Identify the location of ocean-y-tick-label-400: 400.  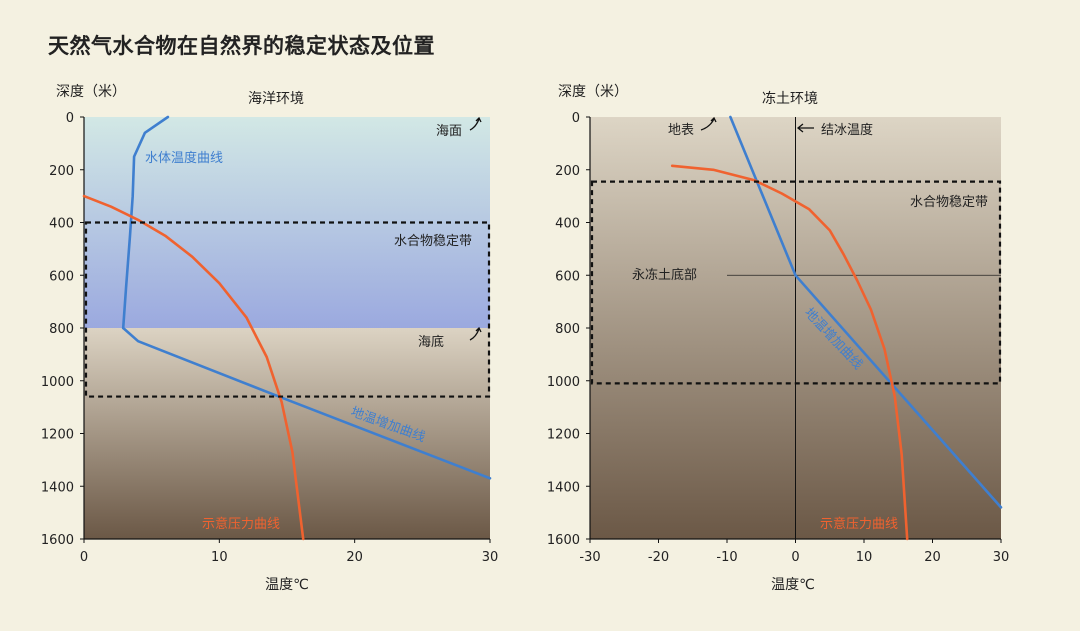
(61, 224).